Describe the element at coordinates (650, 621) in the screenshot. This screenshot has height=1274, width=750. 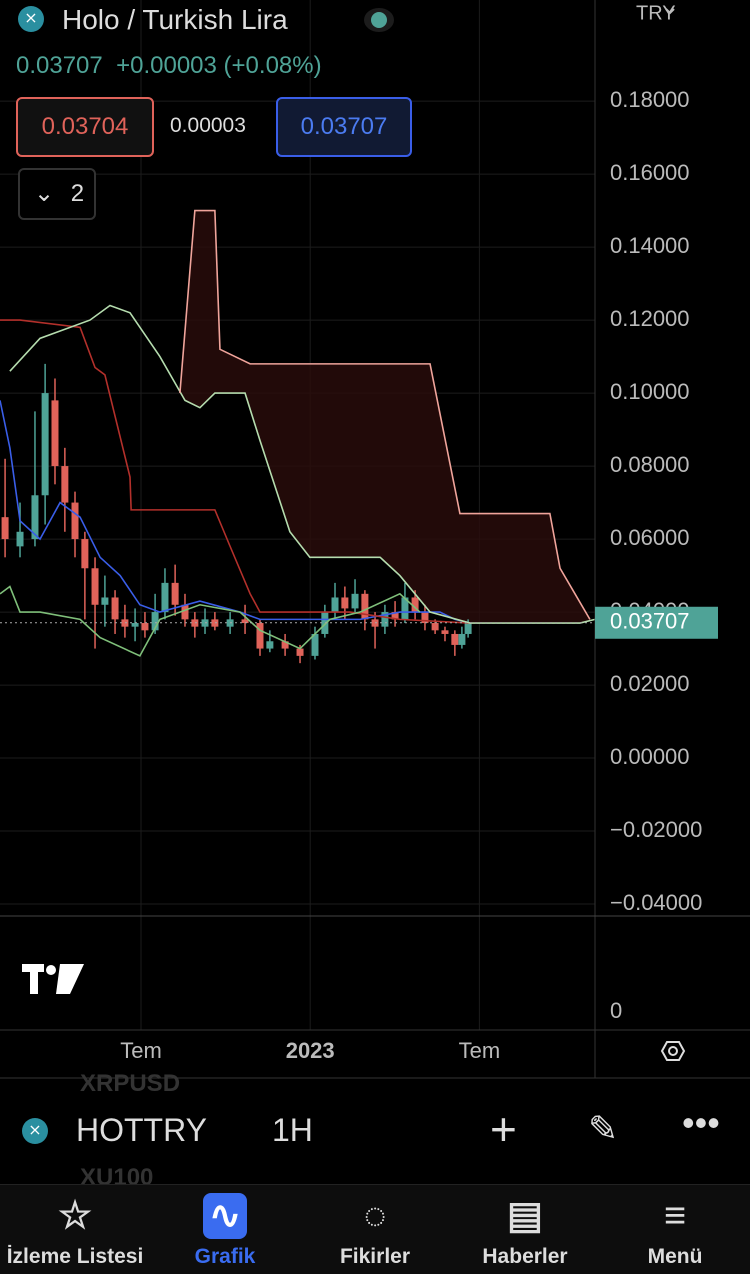
I see `last-price-label: 0.03707` at that location.